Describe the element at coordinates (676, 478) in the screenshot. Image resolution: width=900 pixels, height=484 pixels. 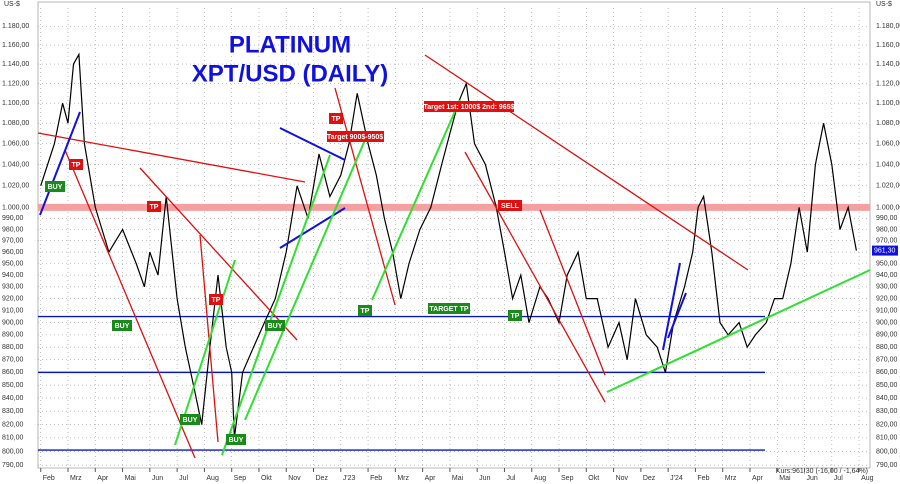
I see `x-tick-label: J'24` at that location.